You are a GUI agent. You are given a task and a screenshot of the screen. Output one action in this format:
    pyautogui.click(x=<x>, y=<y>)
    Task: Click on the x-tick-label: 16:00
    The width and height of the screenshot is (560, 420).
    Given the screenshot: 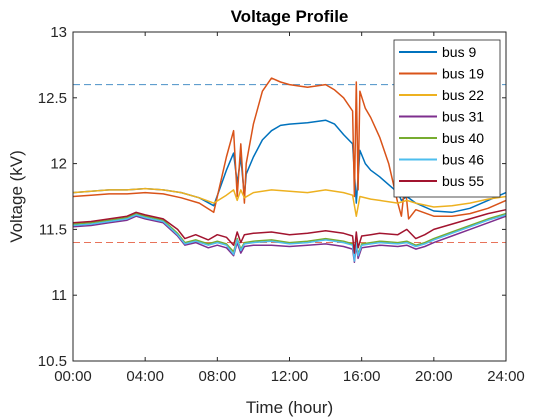 What is the action you would take?
    pyautogui.click(x=362, y=376)
    